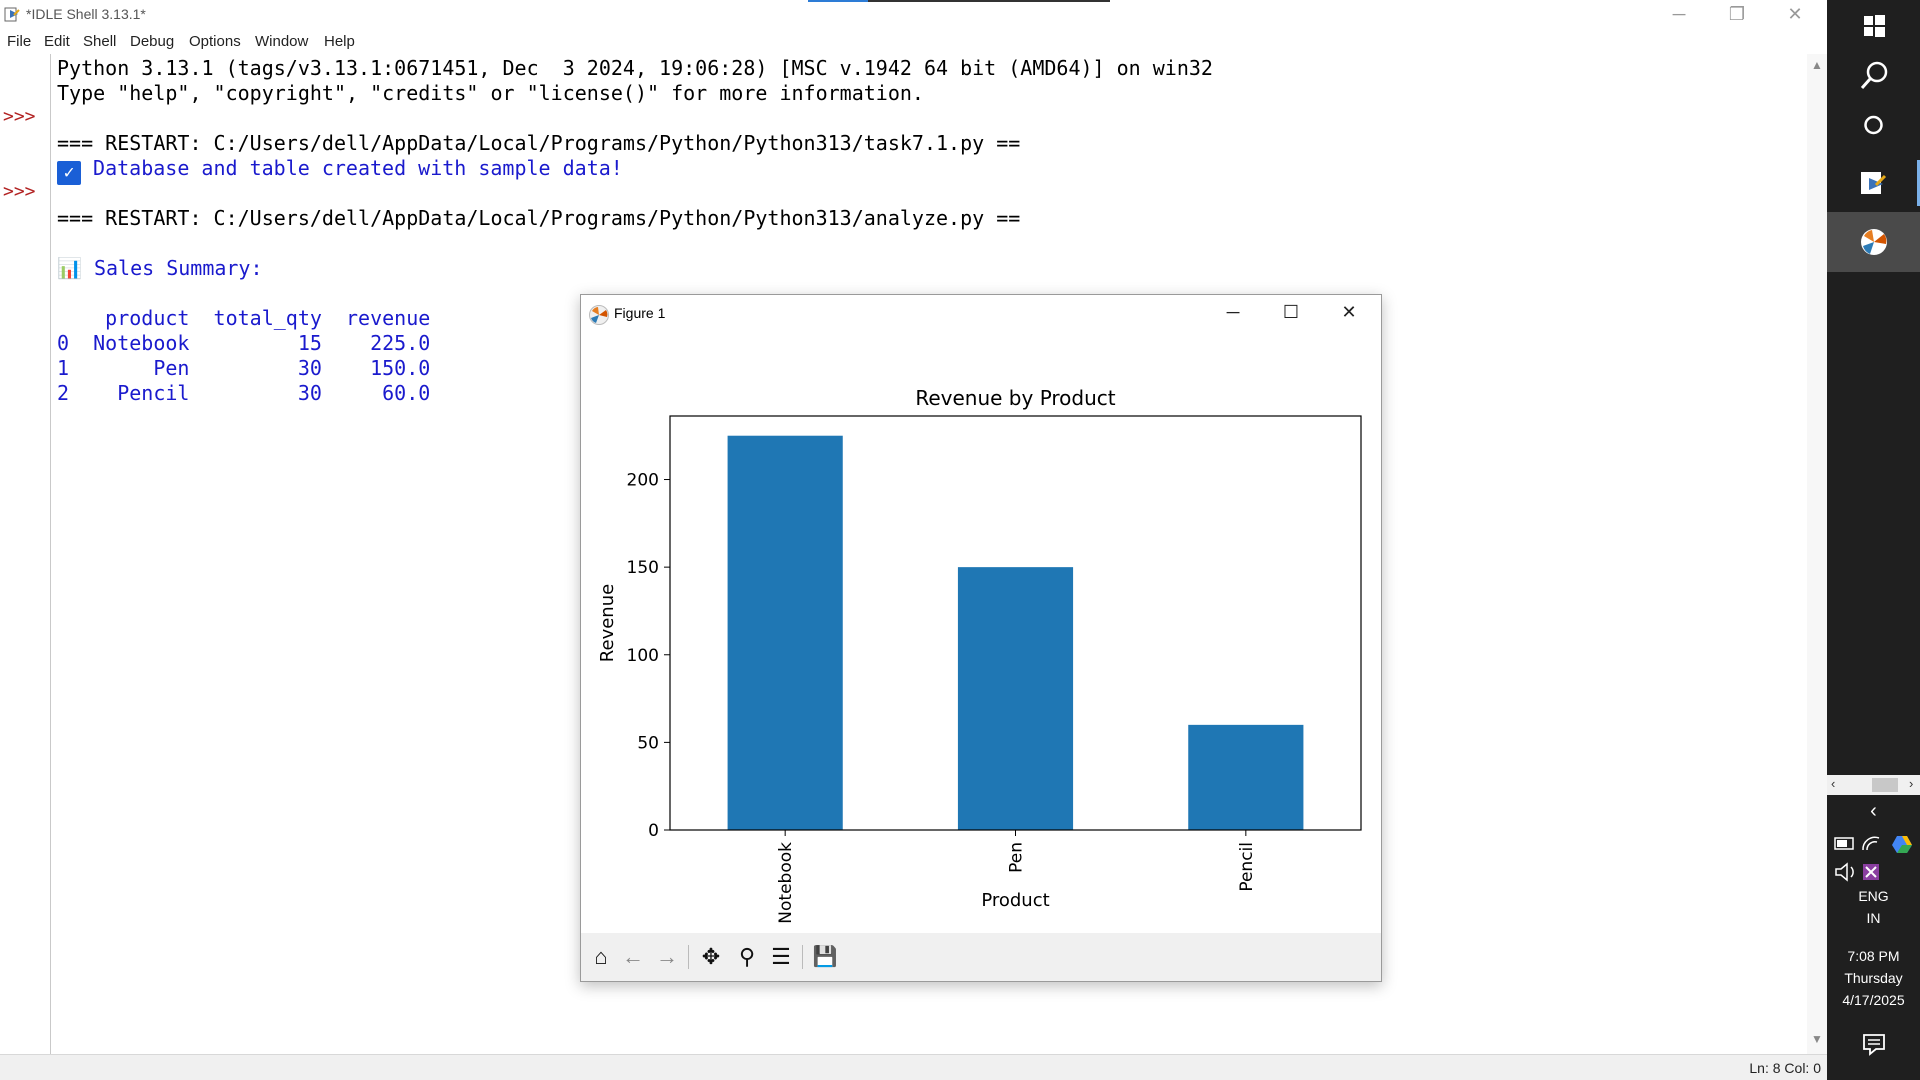 The width and height of the screenshot is (1920, 1080). I want to click on language-indicator: ENG, so click(1873, 896).